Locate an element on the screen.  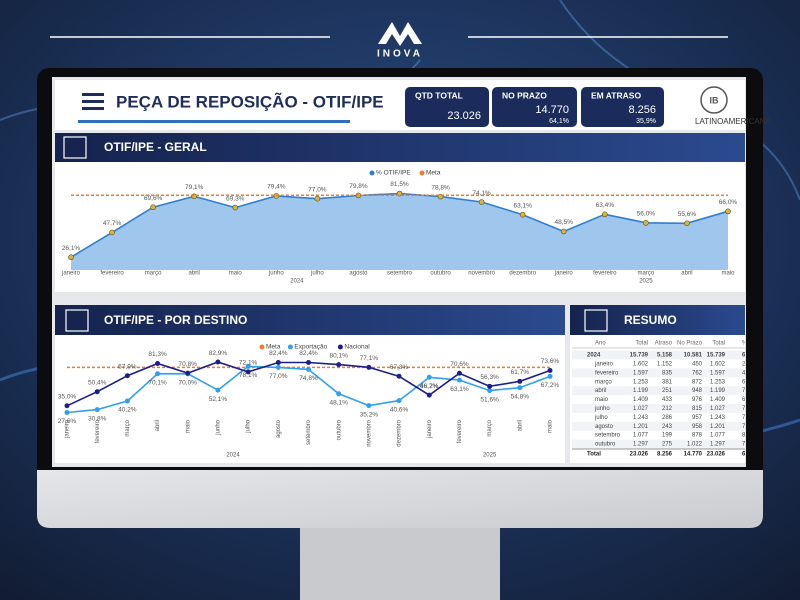
x-tick-label: setembro is located at coordinates (400, 274).